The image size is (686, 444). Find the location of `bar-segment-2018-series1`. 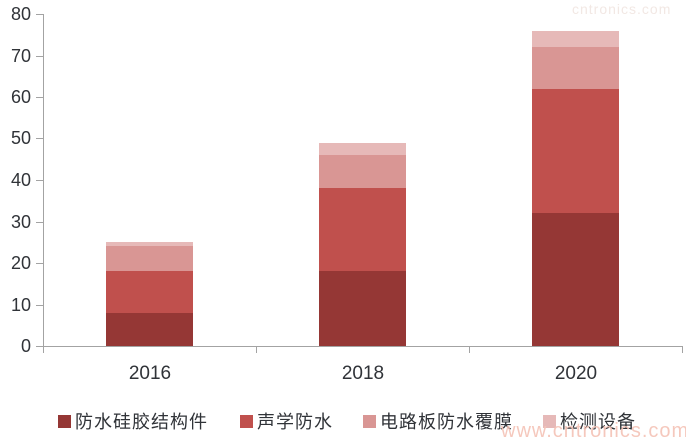

bar-segment-2018-series1 is located at coordinates (362, 308).